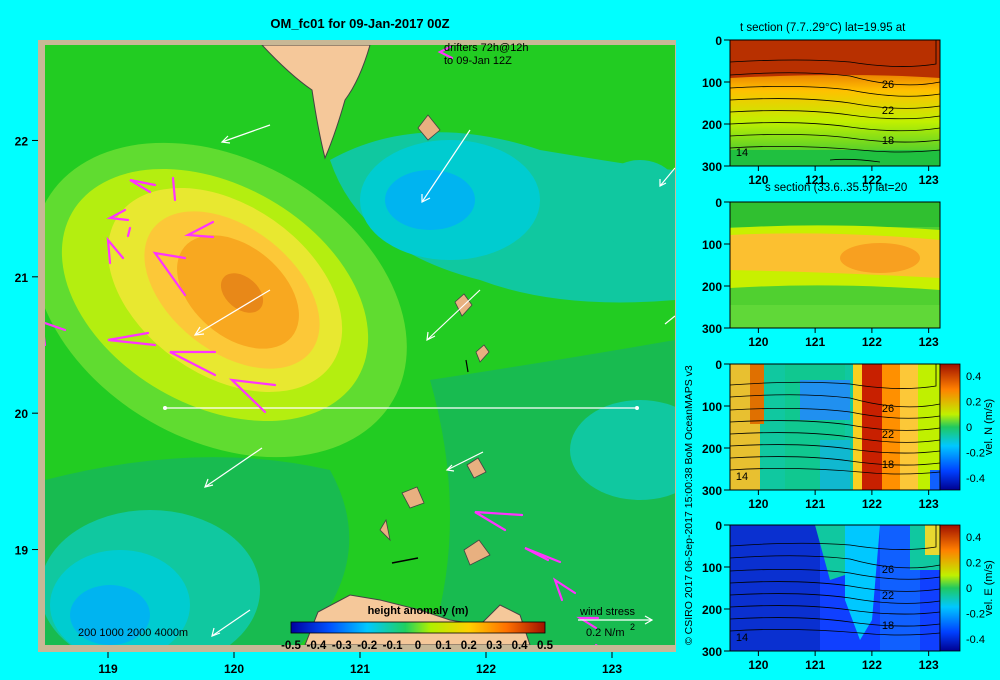 Image resolution: width=1000 pixels, height=680 pixels. I want to click on s-section-y-tick-label: 0, so click(718, 203).